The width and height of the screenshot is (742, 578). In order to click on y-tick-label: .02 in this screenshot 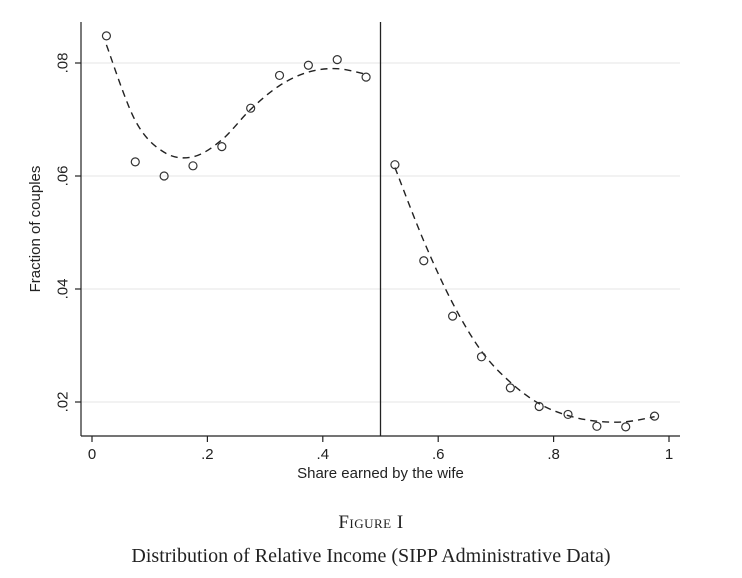, I will do `click(63, 402)`.